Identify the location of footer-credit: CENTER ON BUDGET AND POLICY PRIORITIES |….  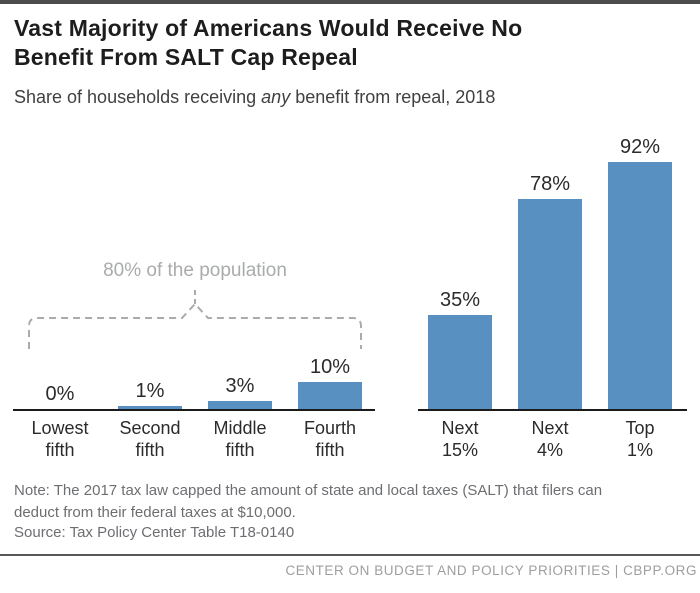
(491, 570).